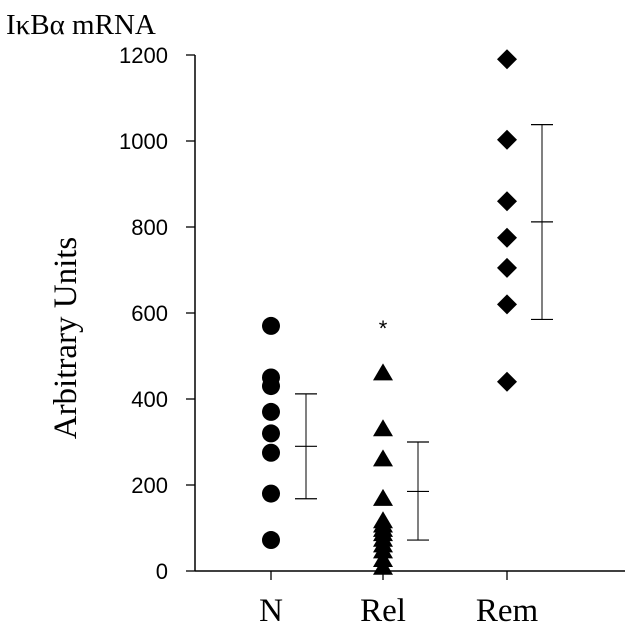  I want to click on y-axis-label: Arbitrary Units, so click(66, 338).